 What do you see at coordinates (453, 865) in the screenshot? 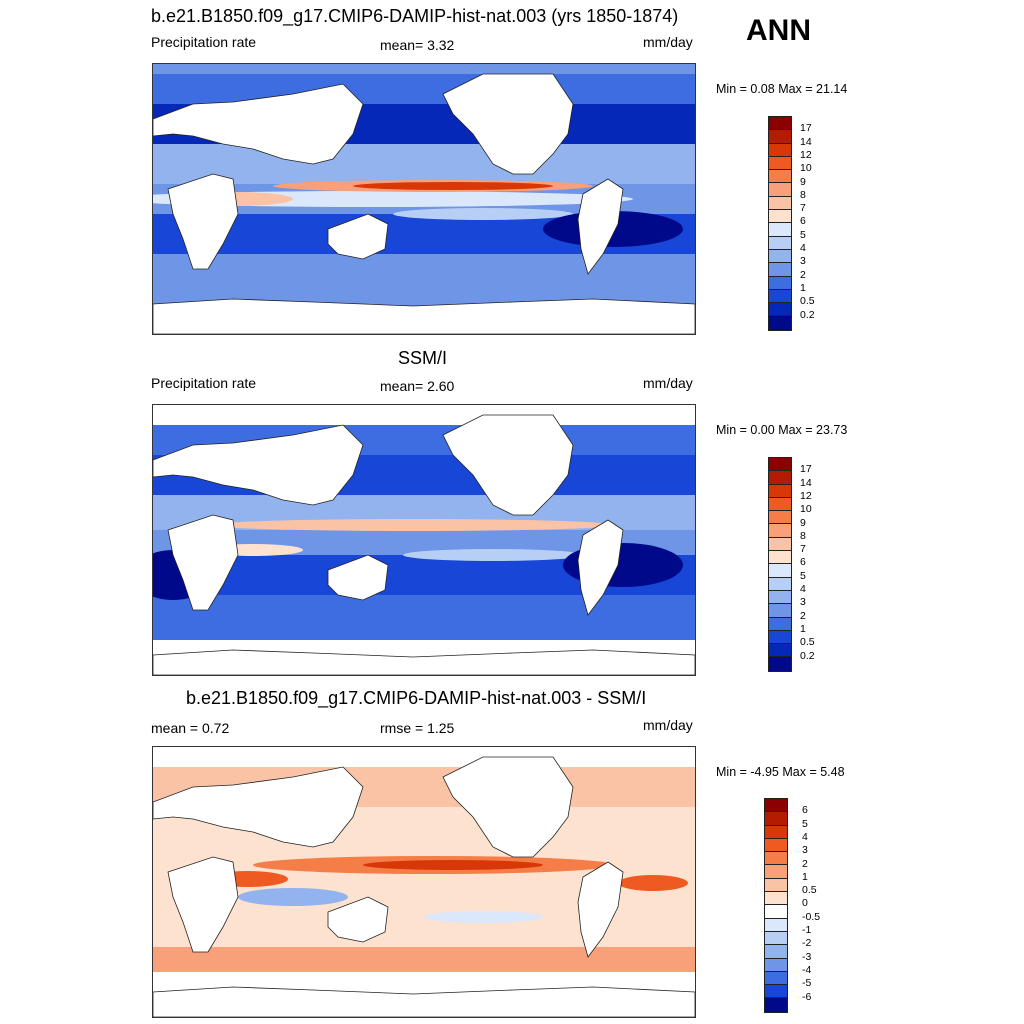
I see `itcz-max-bias` at bounding box center [453, 865].